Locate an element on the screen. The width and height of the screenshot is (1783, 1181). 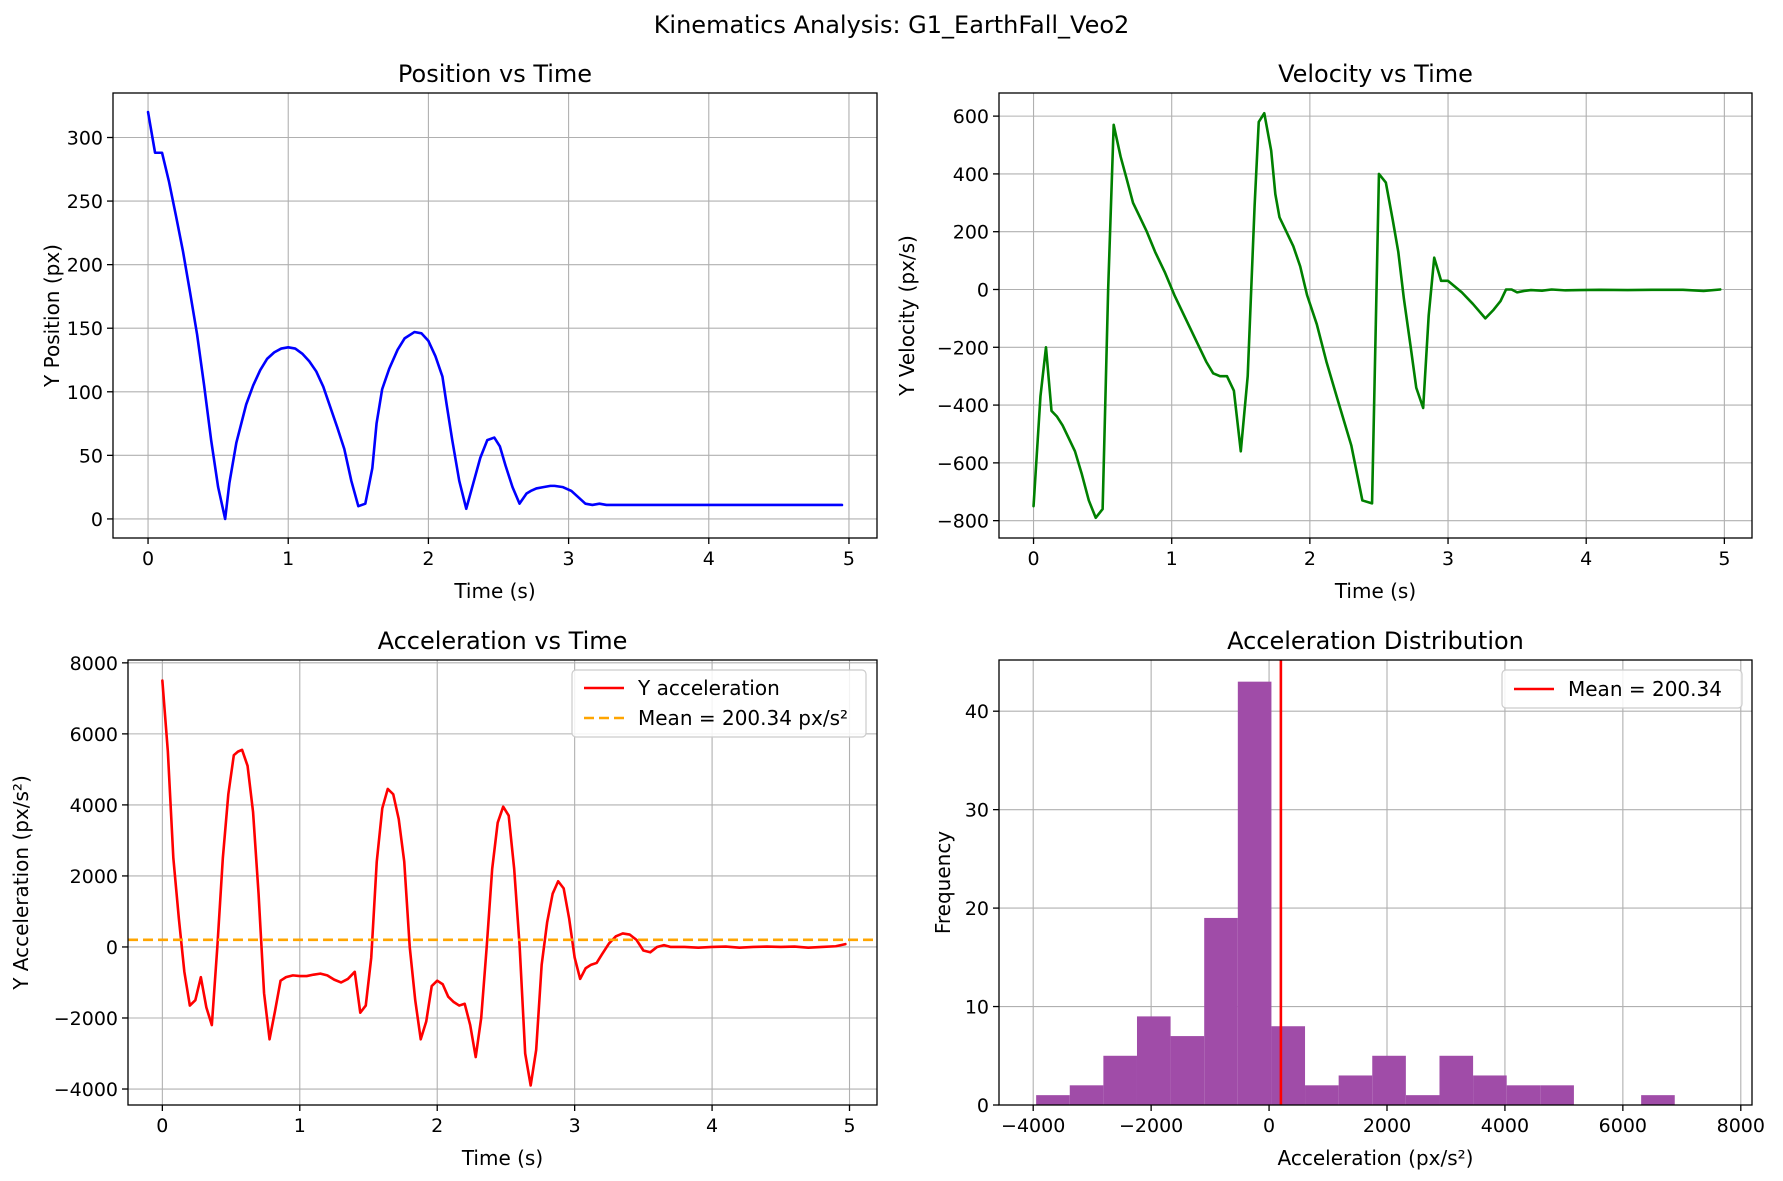
legend-label-mean: Mean = 200.34 is located at coordinates (1645, 689).